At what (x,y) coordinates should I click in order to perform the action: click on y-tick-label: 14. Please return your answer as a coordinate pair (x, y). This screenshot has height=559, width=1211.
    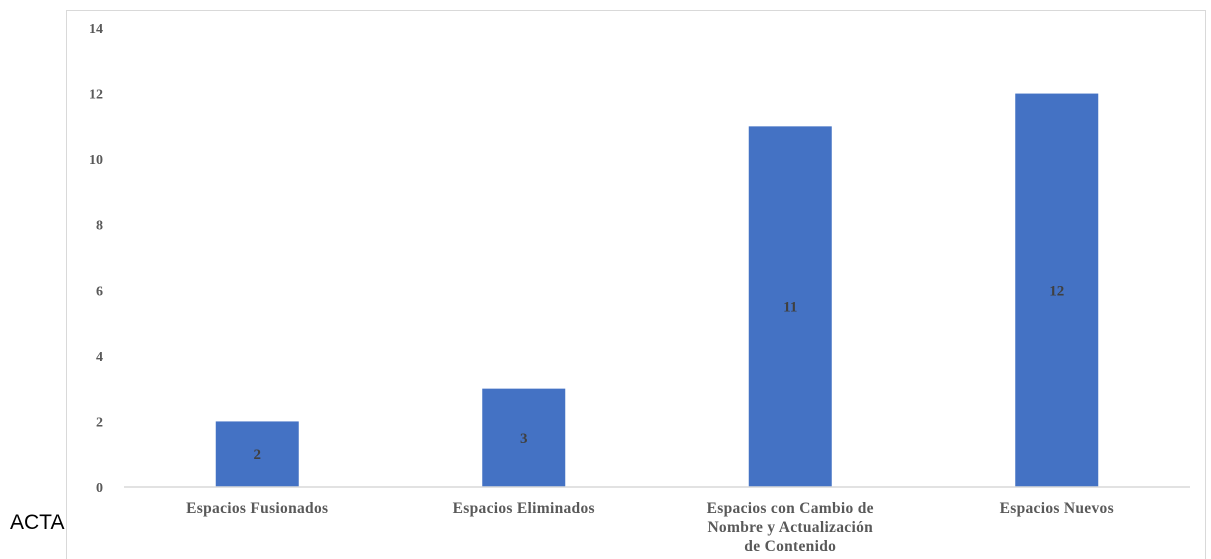
    Looking at the image, I should click on (96, 29).